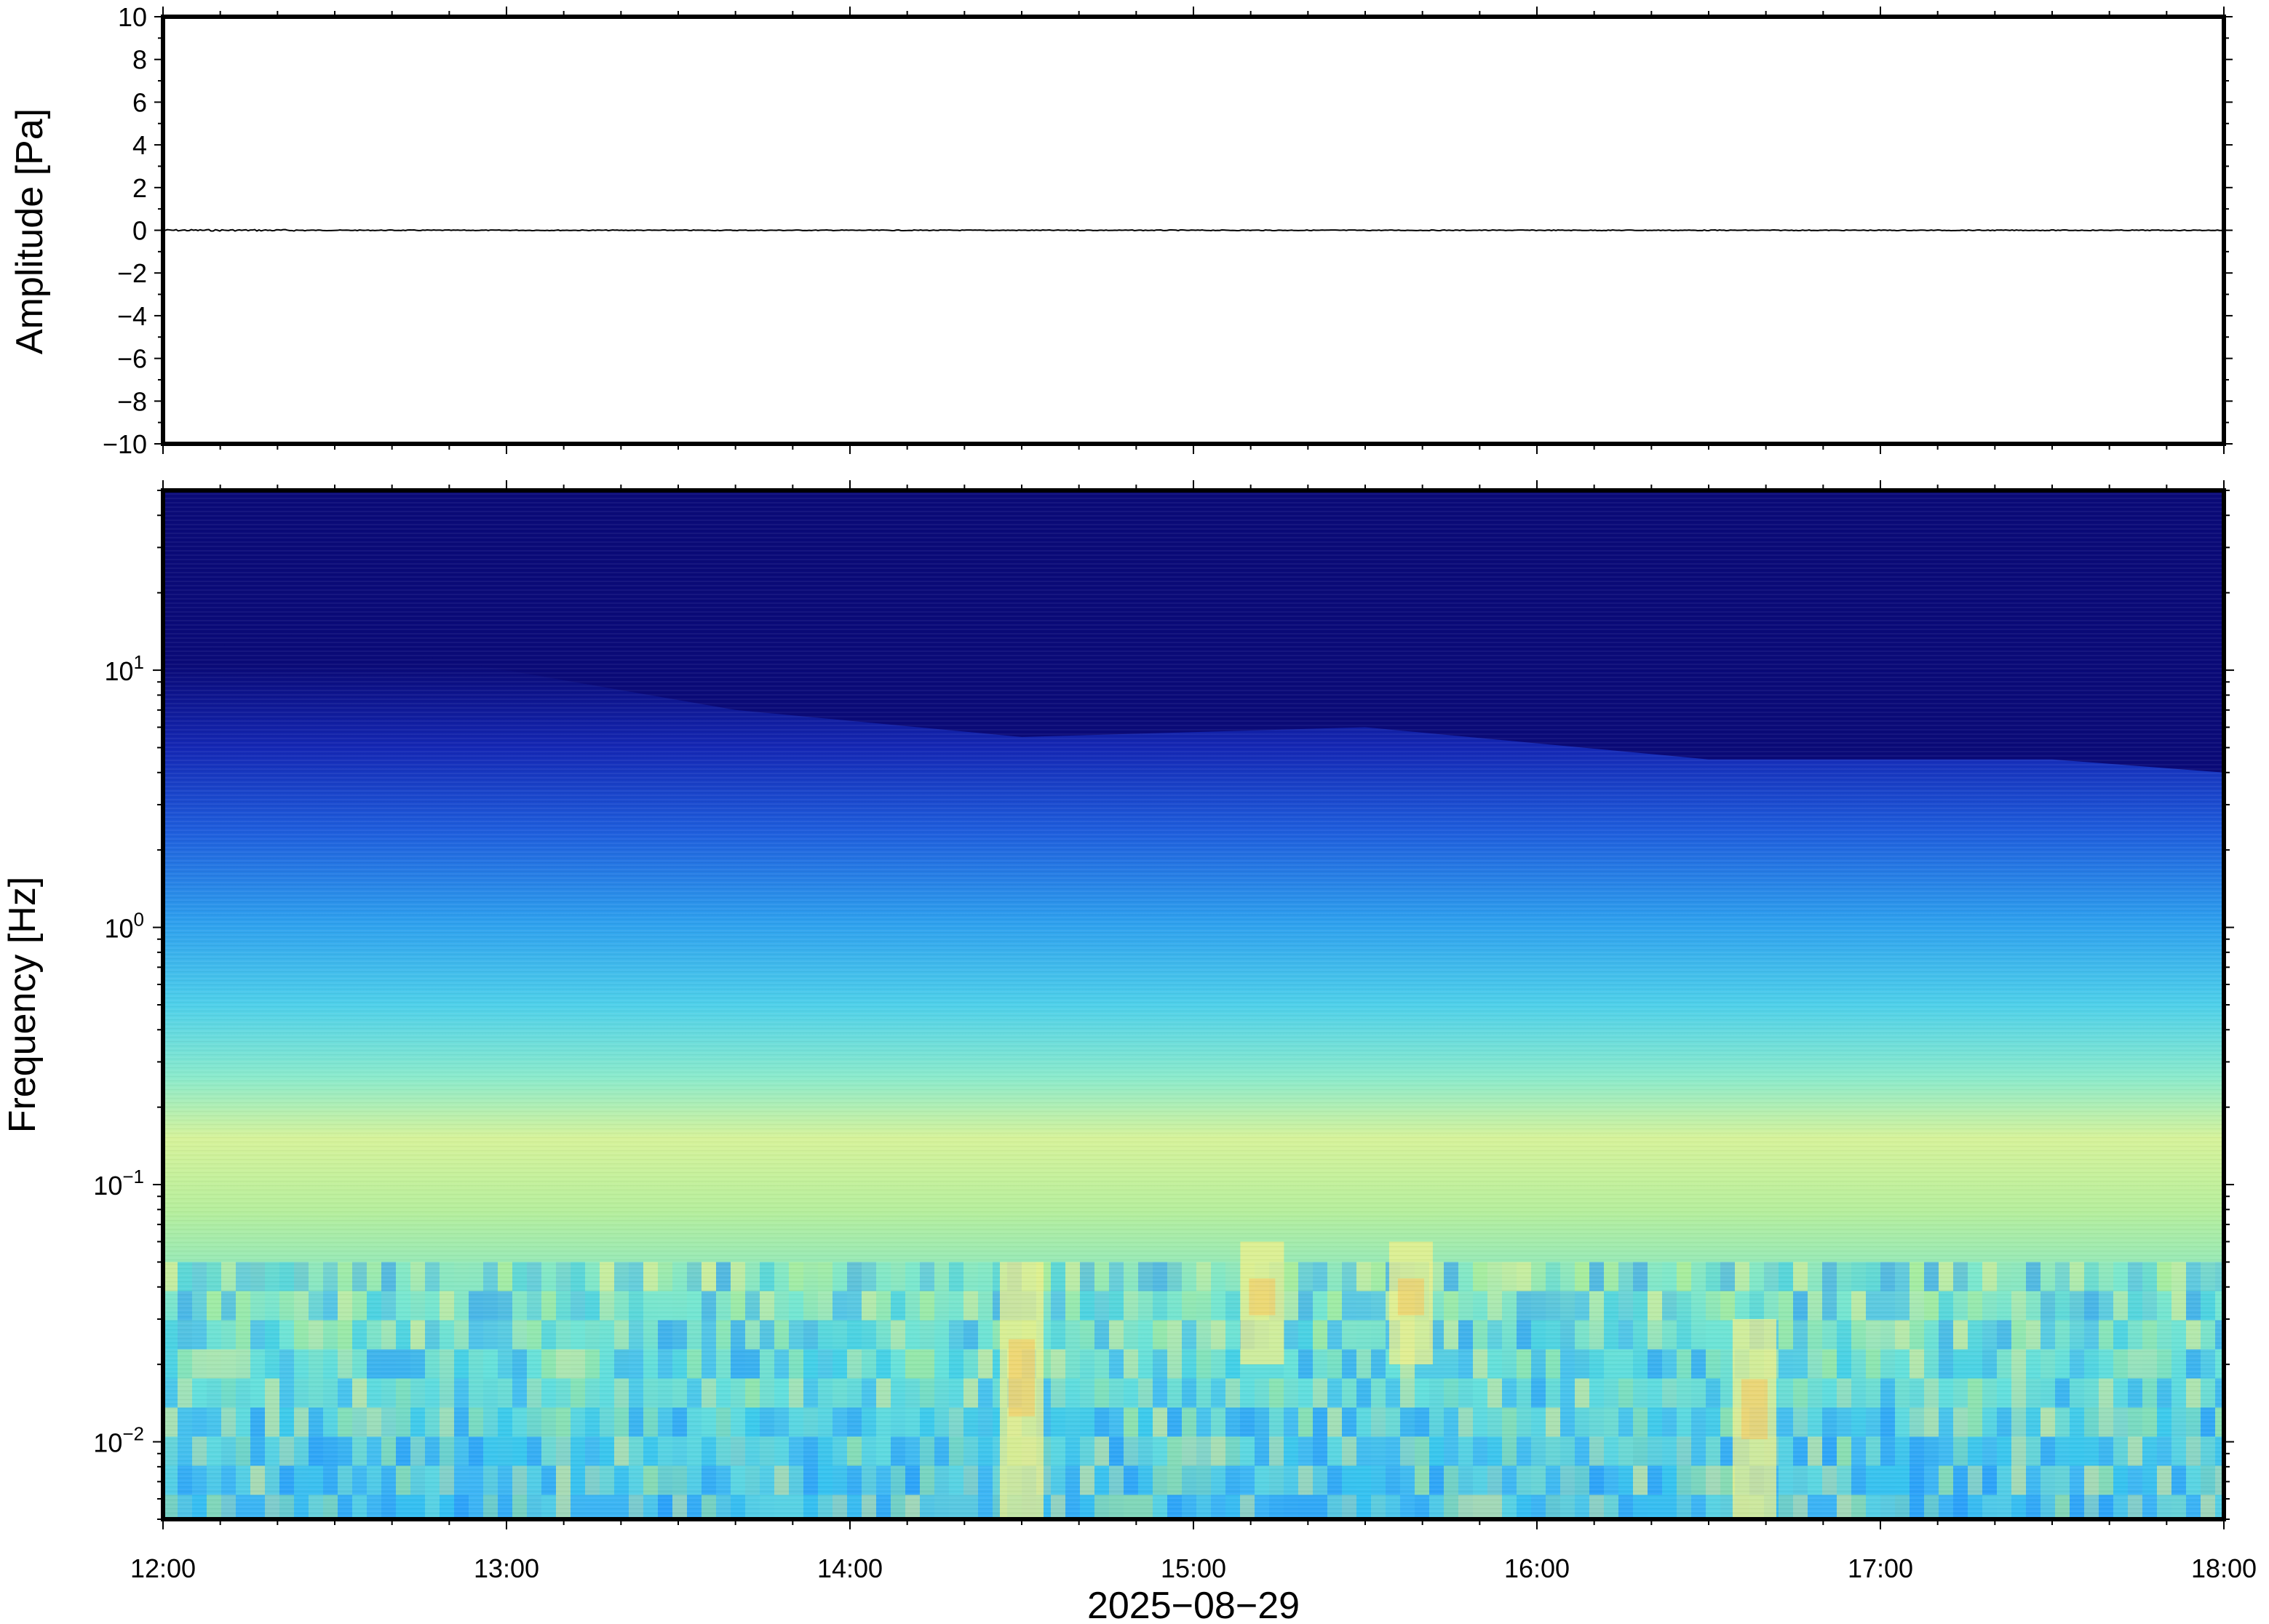 This screenshot has width=2269, height=1624. Describe the element at coordinates (850, 1568) in the screenshot. I see `spectrogram-x-tick-label: 14:00` at that location.